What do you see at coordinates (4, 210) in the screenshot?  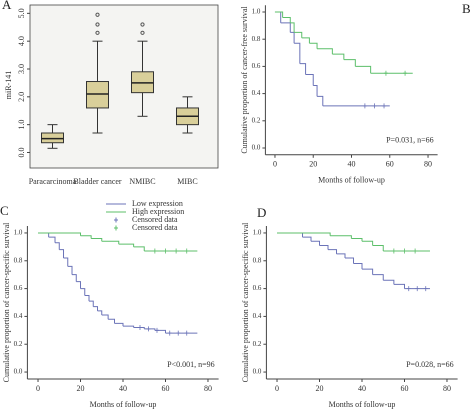 I see `panel-letter: C` at bounding box center [4, 210].